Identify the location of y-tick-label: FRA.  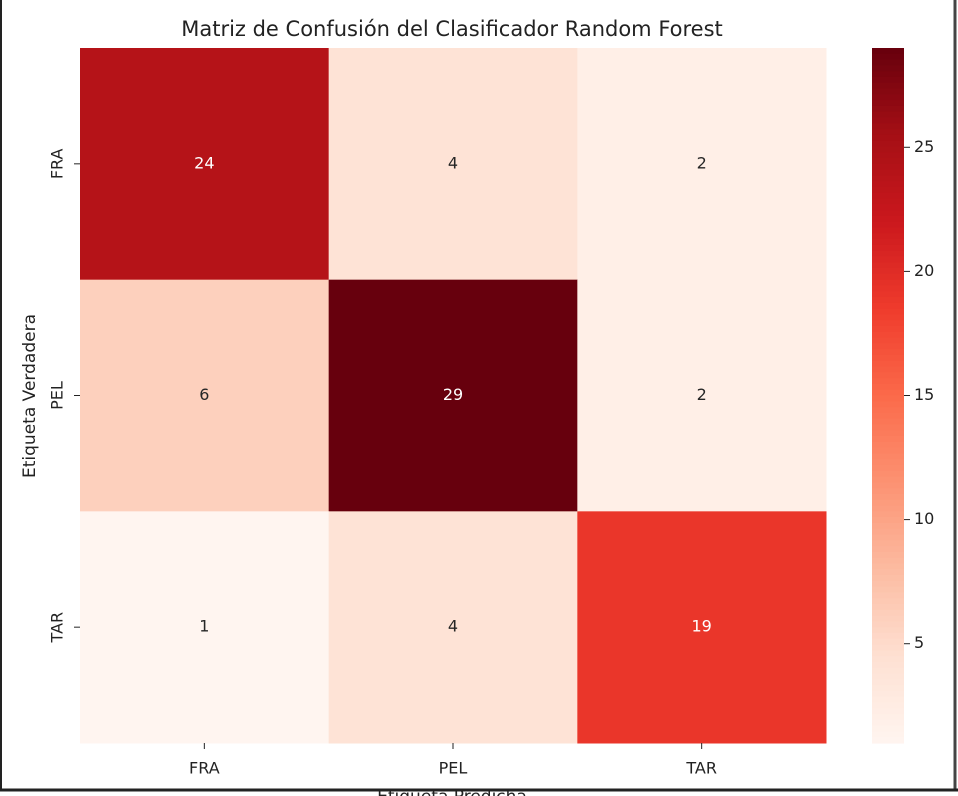
(57, 163).